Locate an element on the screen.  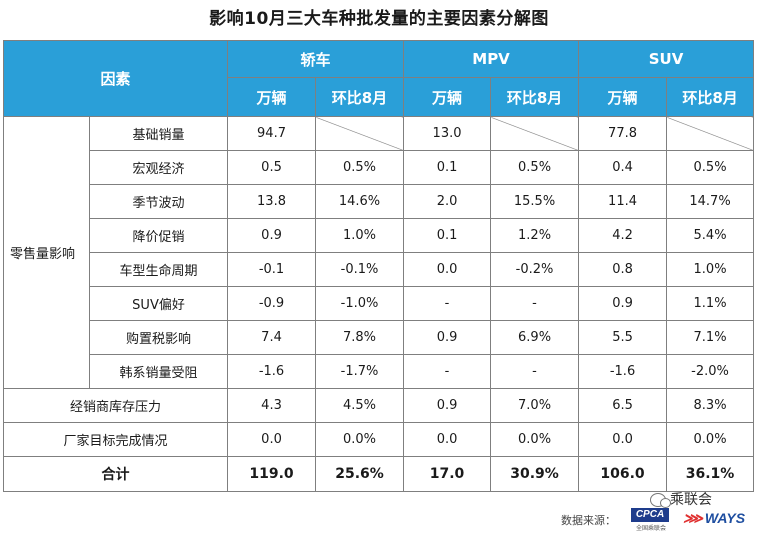
cell-mom: 4.5% is located at coordinates (360, 405).